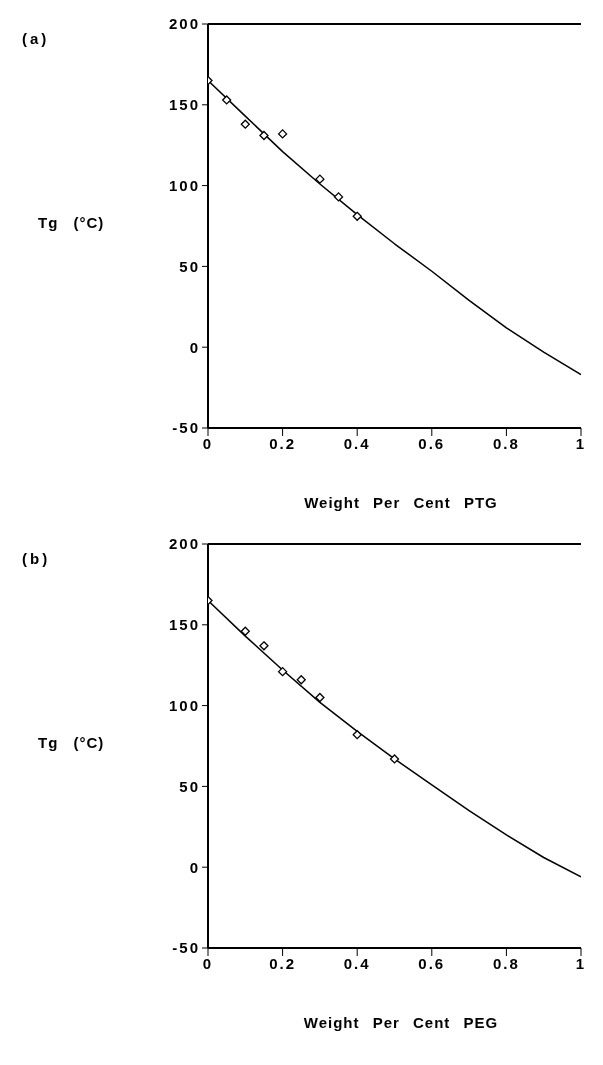  I want to click on text: (b), so click(36, 558).